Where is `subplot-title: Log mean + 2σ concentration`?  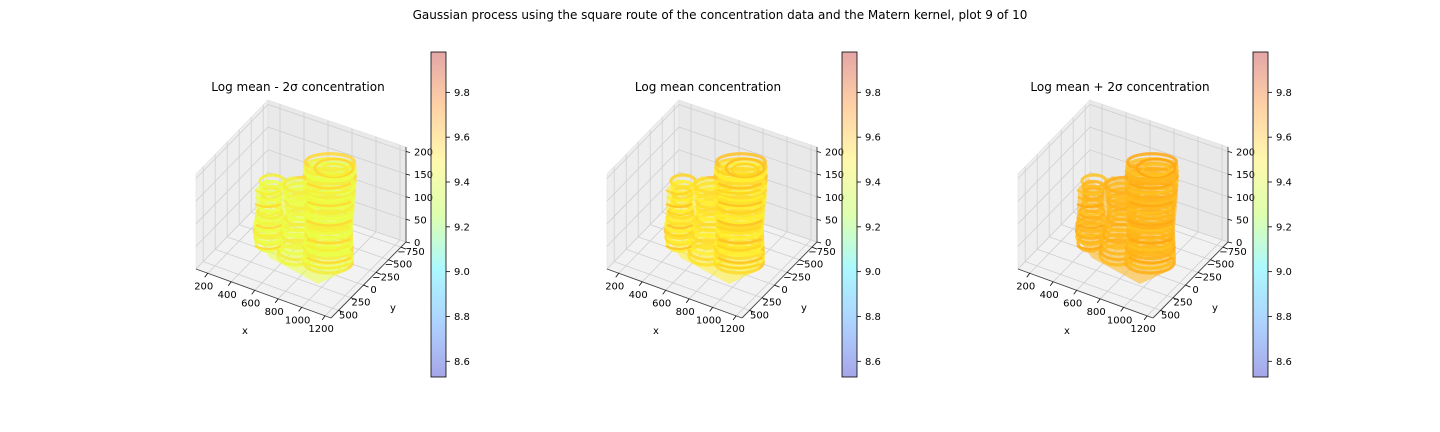 subplot-title: Log mean + 2σ concentration is located at coordinates (1120, 87).